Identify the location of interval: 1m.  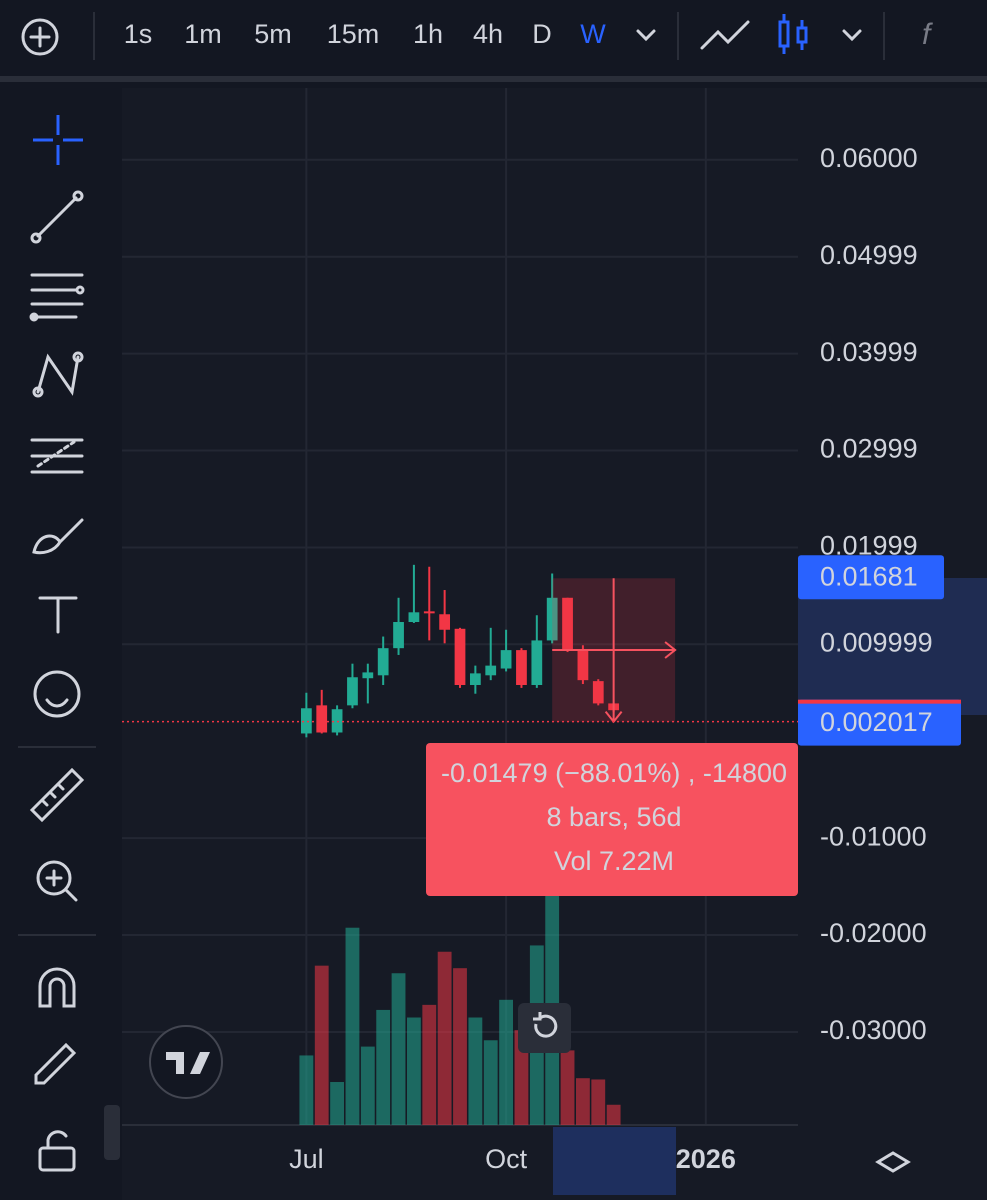
(203, 34).